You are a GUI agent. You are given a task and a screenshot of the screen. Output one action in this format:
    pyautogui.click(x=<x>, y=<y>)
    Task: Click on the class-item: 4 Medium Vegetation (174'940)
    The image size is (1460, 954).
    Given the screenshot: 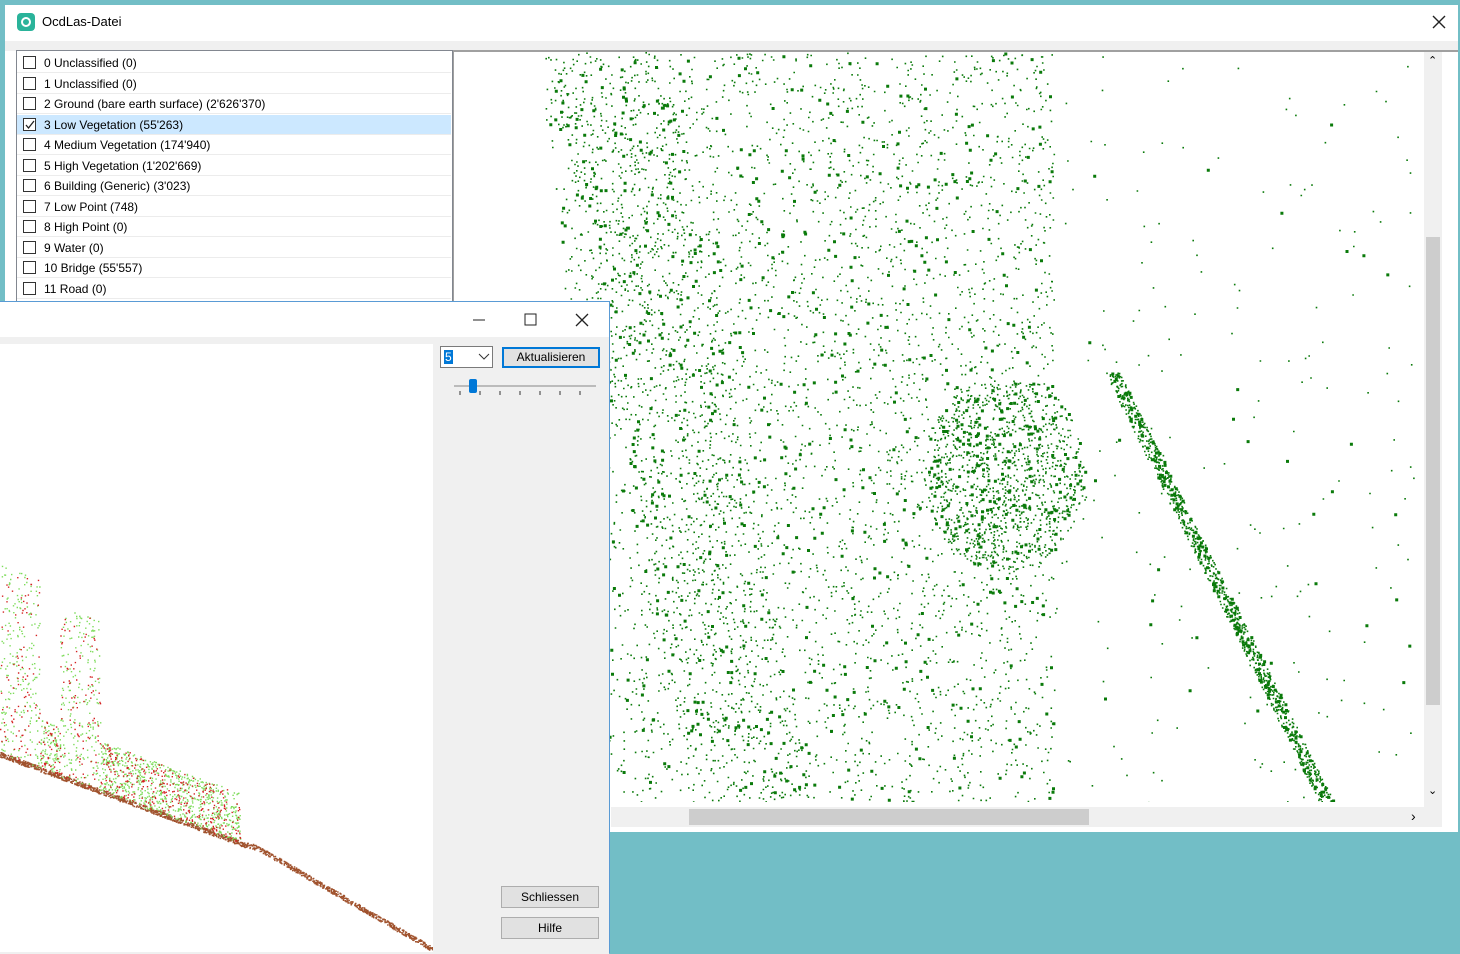 What is the action you would take?
    pyautogui.click(x=234, y=145)
    